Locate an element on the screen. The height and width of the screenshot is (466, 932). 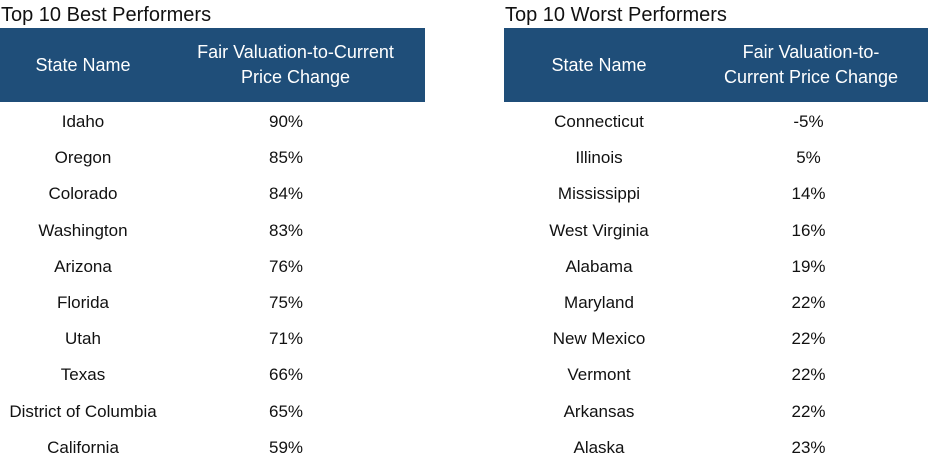
table-row: Idaho 90% is located at coordinates (212, 122).